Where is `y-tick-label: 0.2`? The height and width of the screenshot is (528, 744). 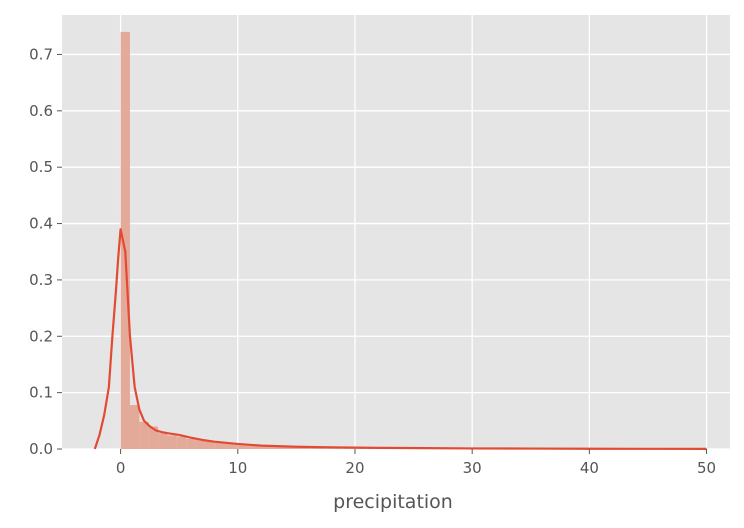 y-tick-label: 0.2 is located at coordinates (41, 336).